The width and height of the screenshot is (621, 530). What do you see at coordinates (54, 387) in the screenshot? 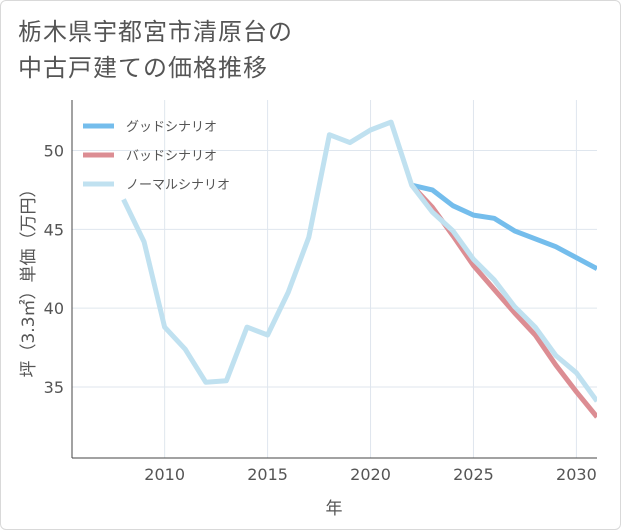
I see `y-tick-label: 35` at bounding box center [54, 387].